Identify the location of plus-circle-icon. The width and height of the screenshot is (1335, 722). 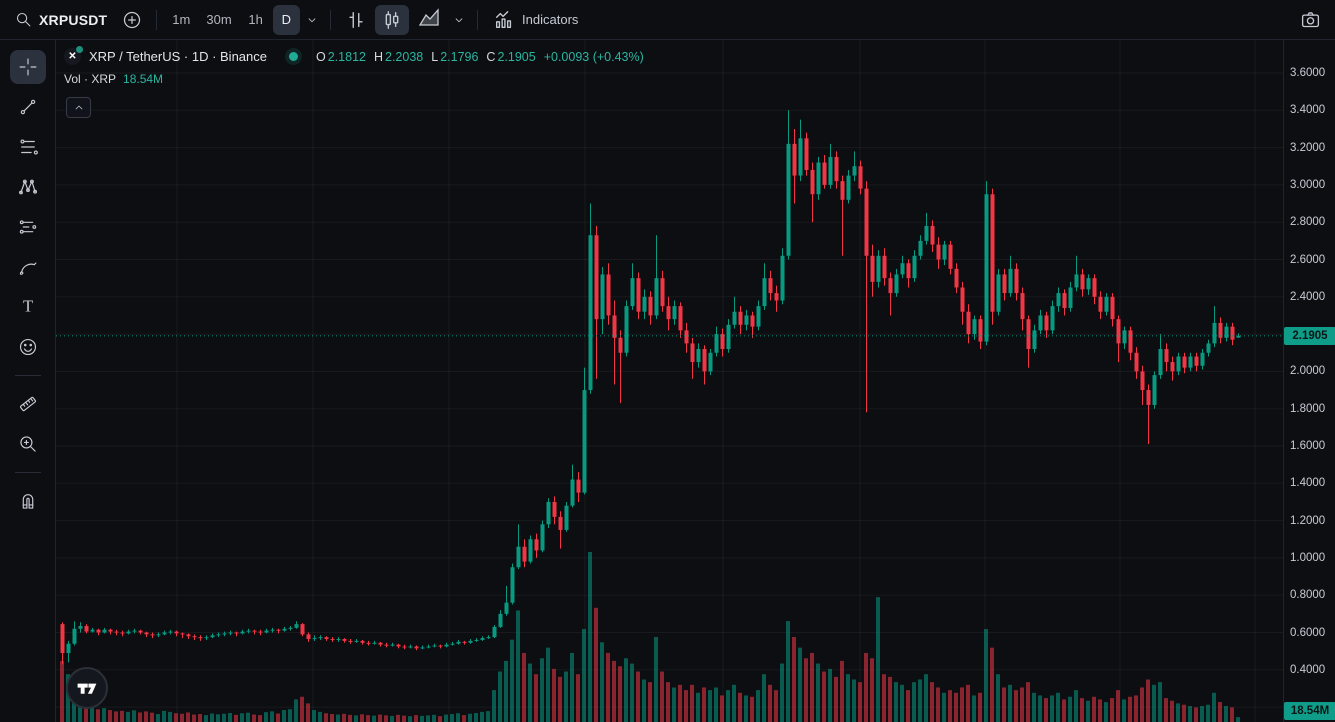
(132, 20).